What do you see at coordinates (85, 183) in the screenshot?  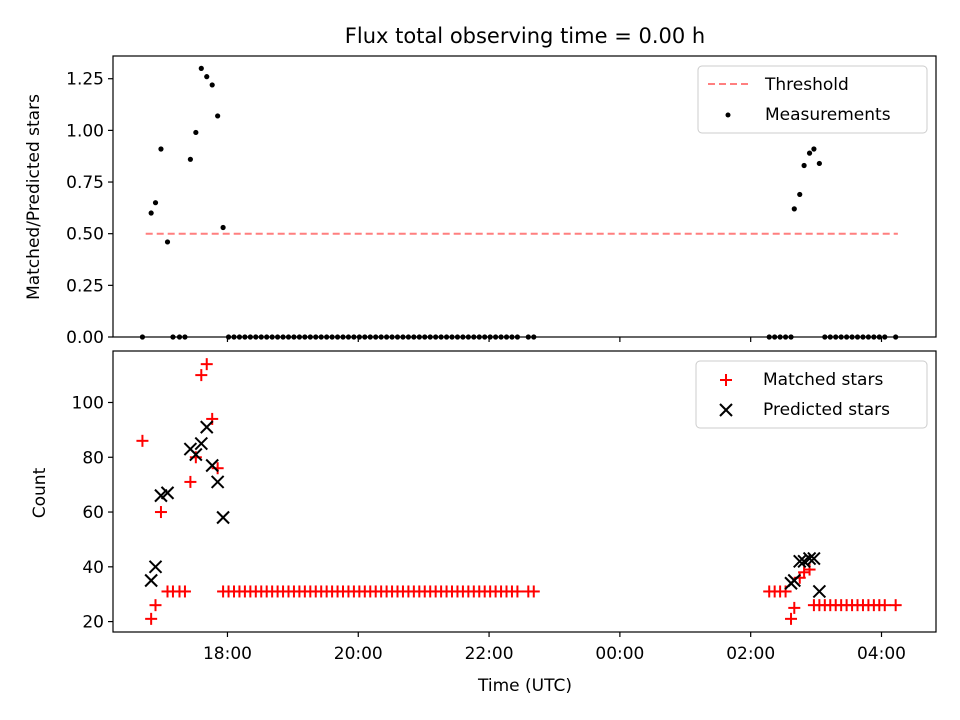 I see `top-ytick-label: 0.75` at bounding box center [85, 183].